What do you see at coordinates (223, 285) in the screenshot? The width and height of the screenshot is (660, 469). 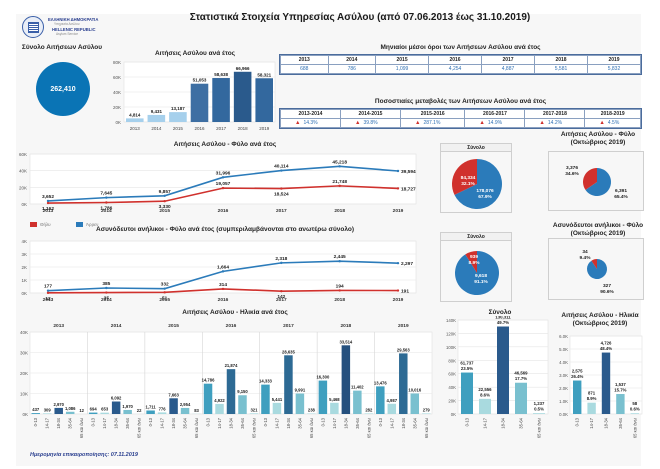 I see `point-label: 314` at bounding box center [223, 285].